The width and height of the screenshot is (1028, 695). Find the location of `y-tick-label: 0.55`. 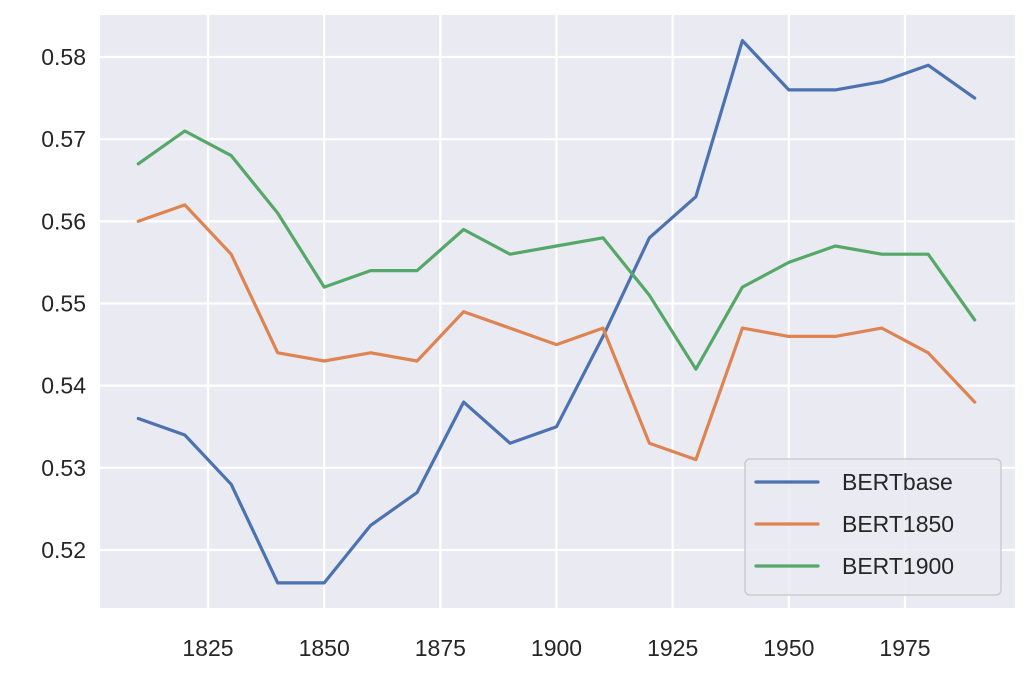

y-tick-label: 0.55 is located at coordinates (63, 304).